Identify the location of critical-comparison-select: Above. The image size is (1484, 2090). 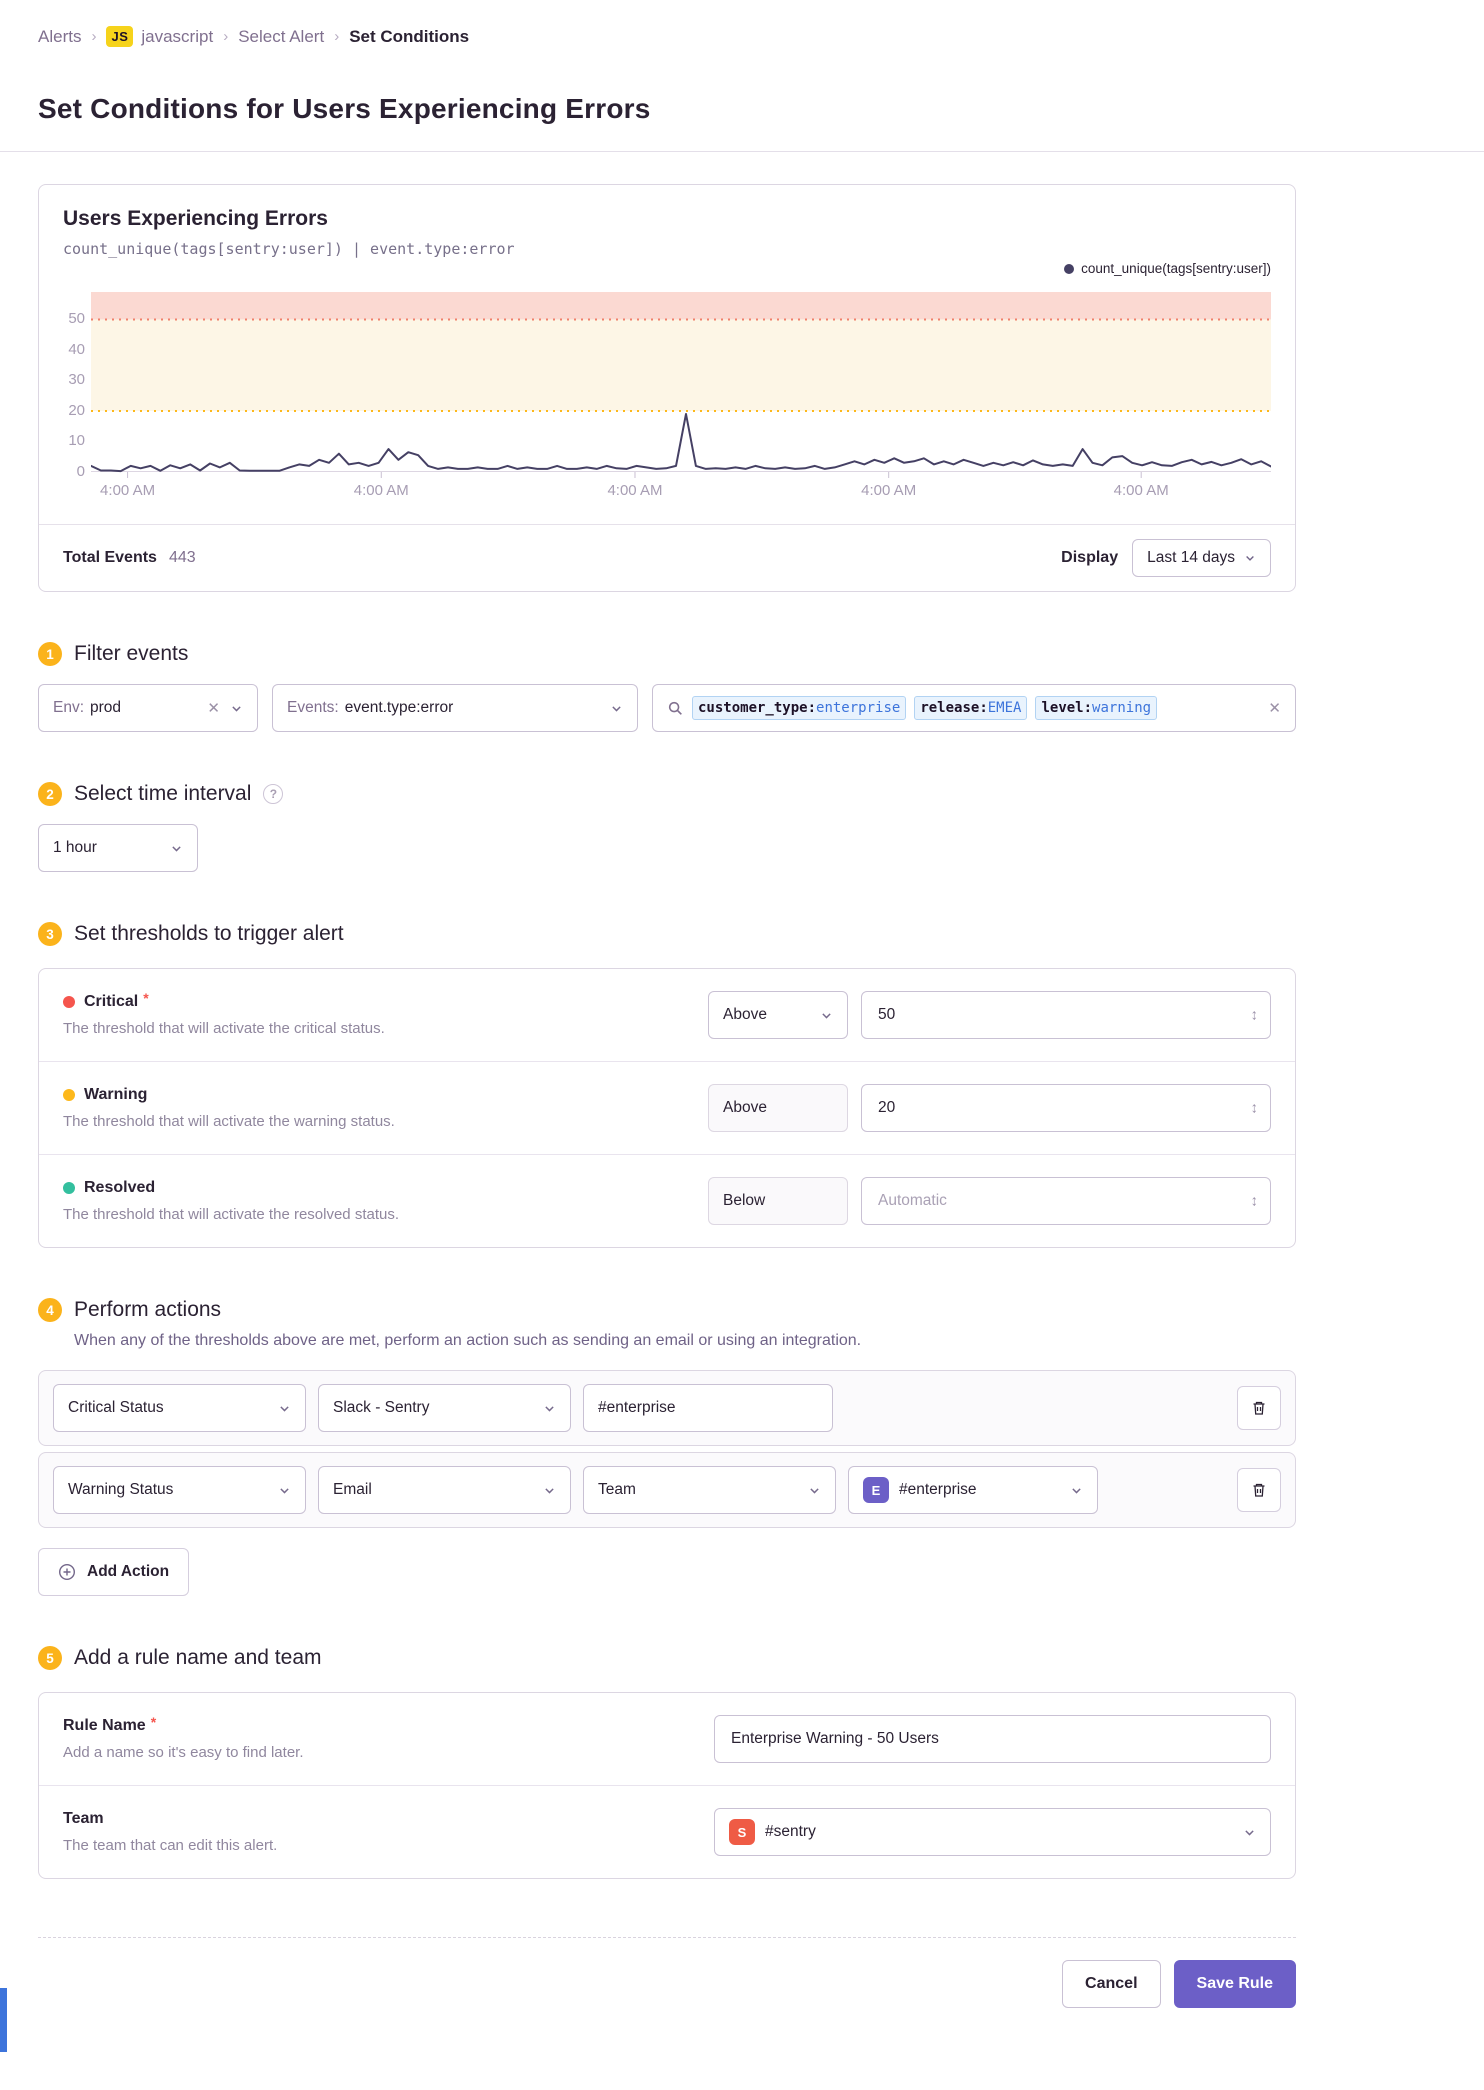
(778, 1015).